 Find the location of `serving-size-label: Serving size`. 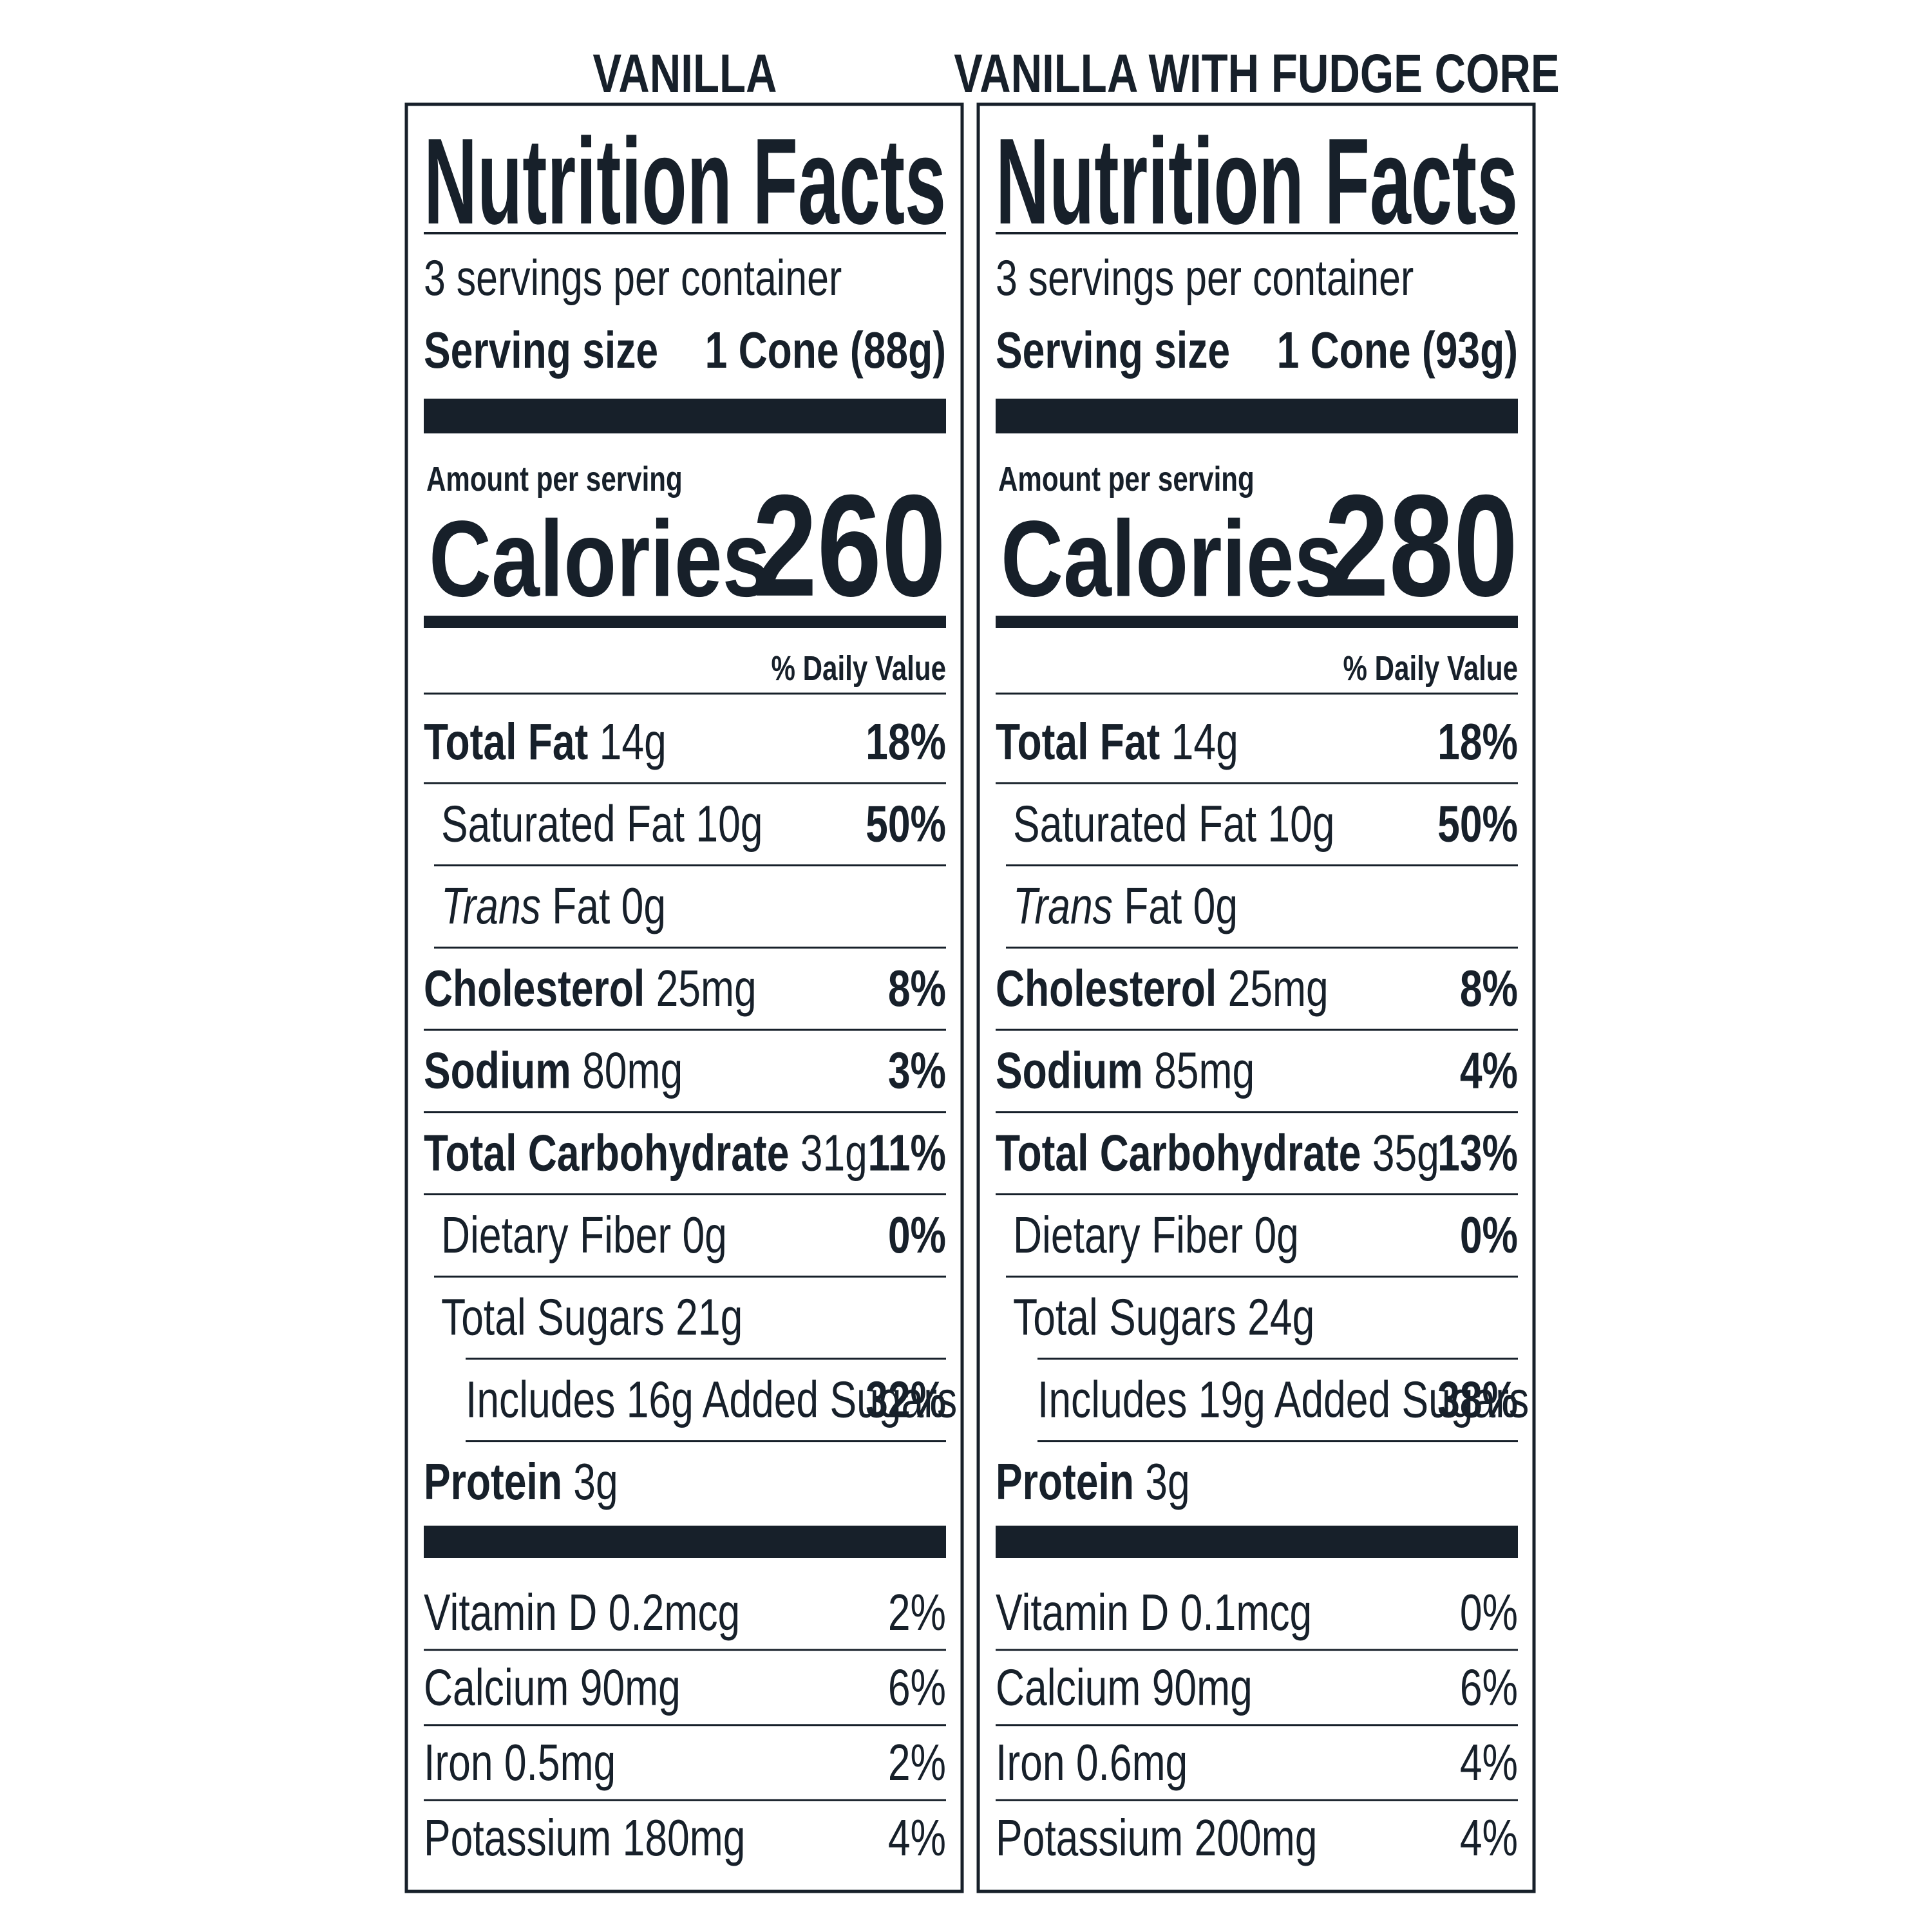

serving-size-label: Serving size is located at coordinates (541, 350).